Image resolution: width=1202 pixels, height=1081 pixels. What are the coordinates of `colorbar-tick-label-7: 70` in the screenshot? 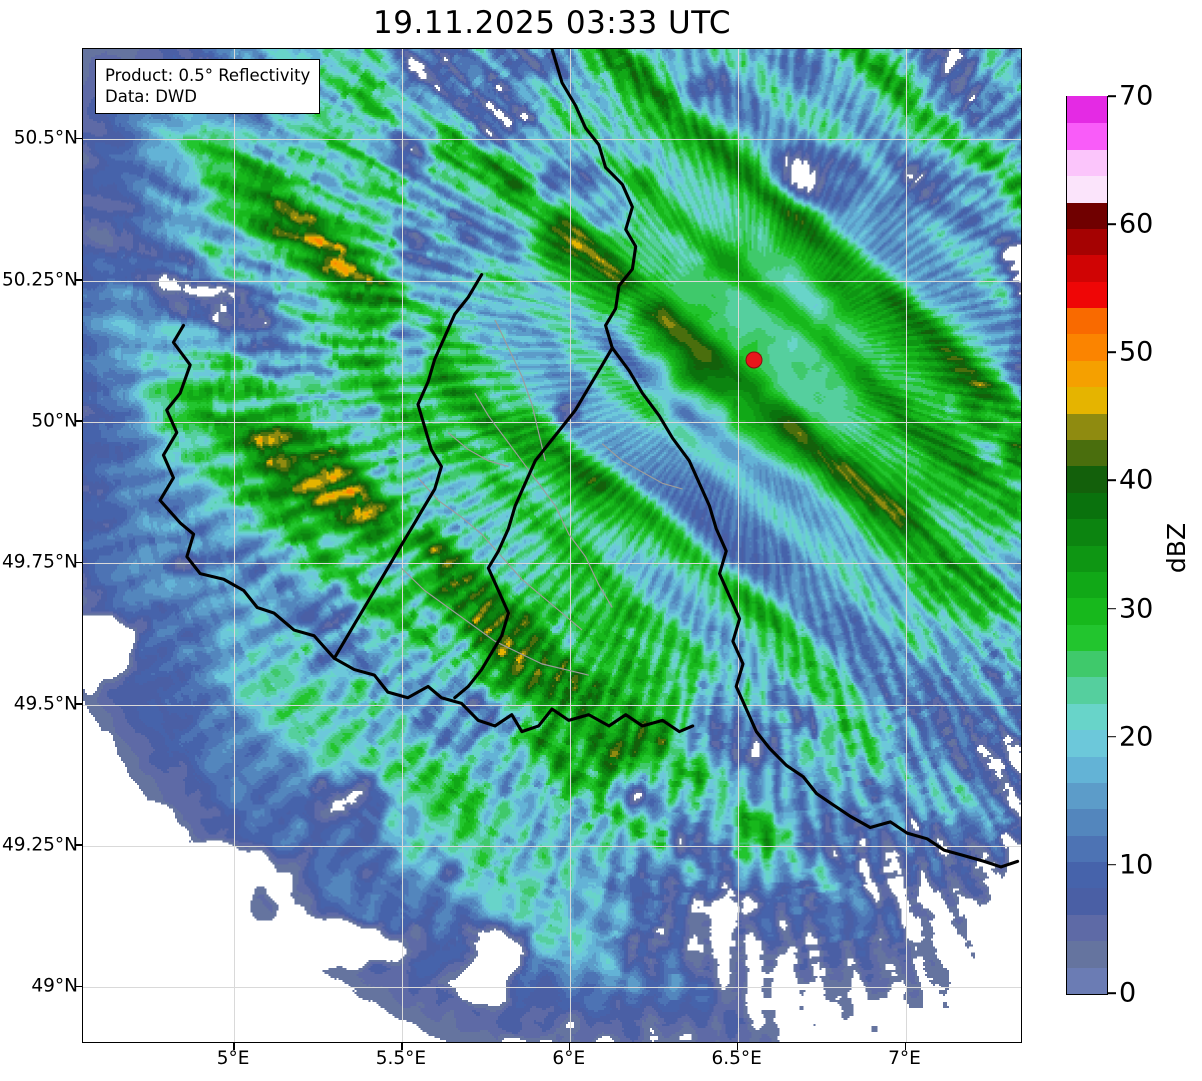 It's located at (1136, 96).